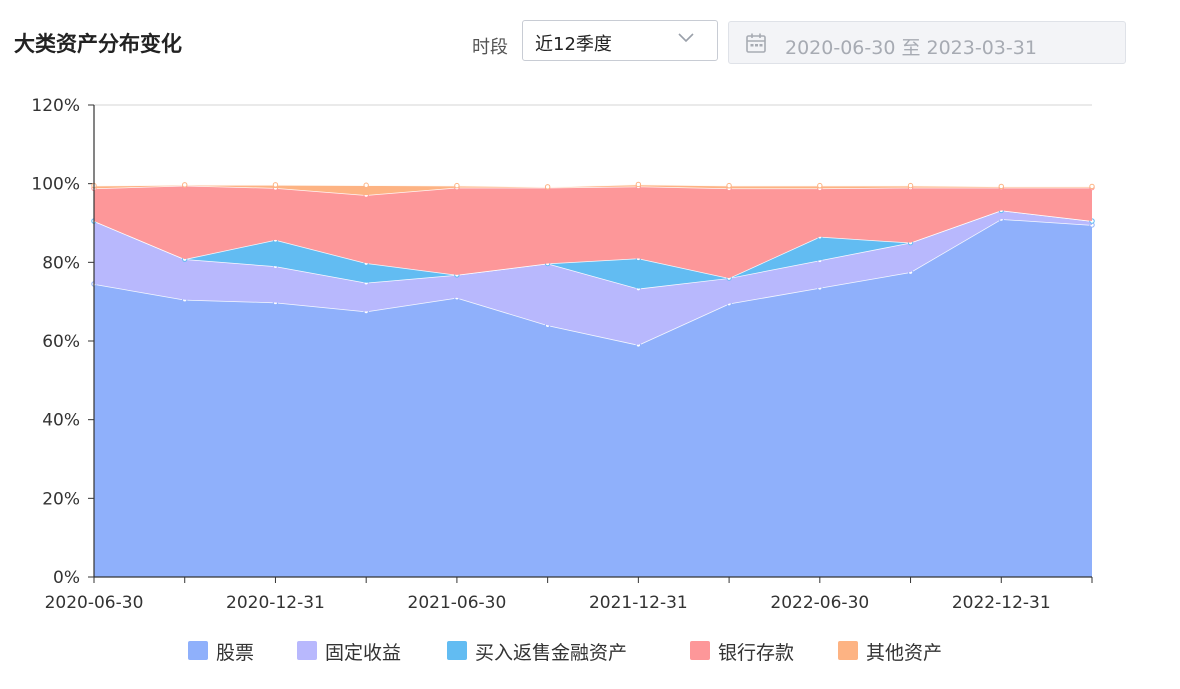 This screenshot has height=689, width=1180. I want to click on period-select: 近12季度, so click(620, 40).